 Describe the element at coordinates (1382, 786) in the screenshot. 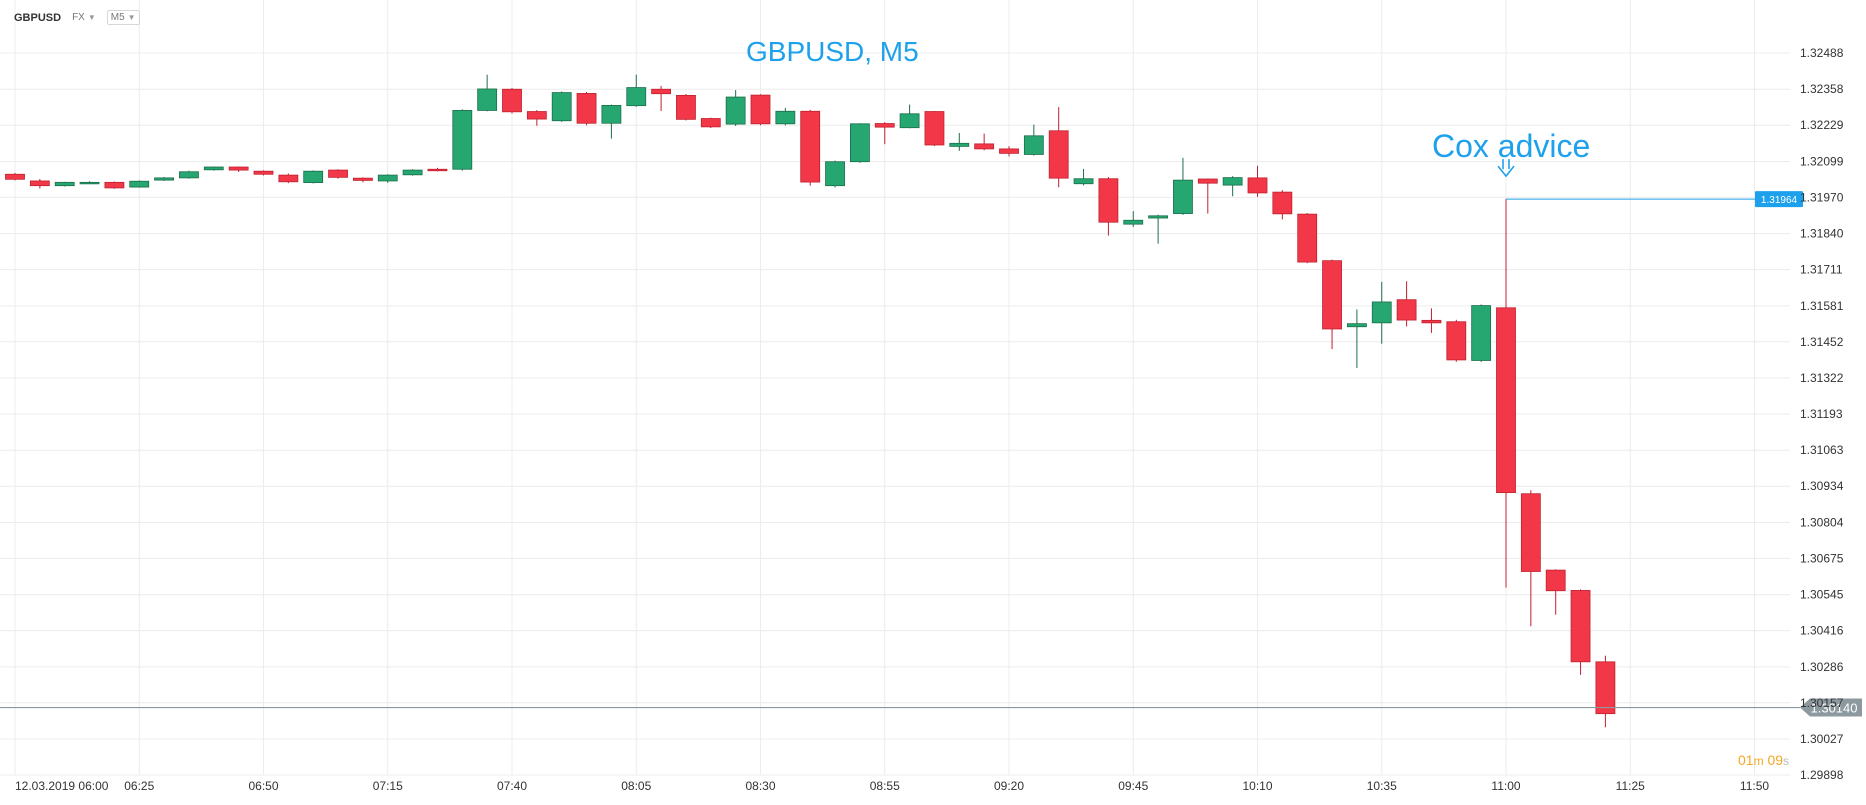

I see `x-tick-label: 10:35` at that location.